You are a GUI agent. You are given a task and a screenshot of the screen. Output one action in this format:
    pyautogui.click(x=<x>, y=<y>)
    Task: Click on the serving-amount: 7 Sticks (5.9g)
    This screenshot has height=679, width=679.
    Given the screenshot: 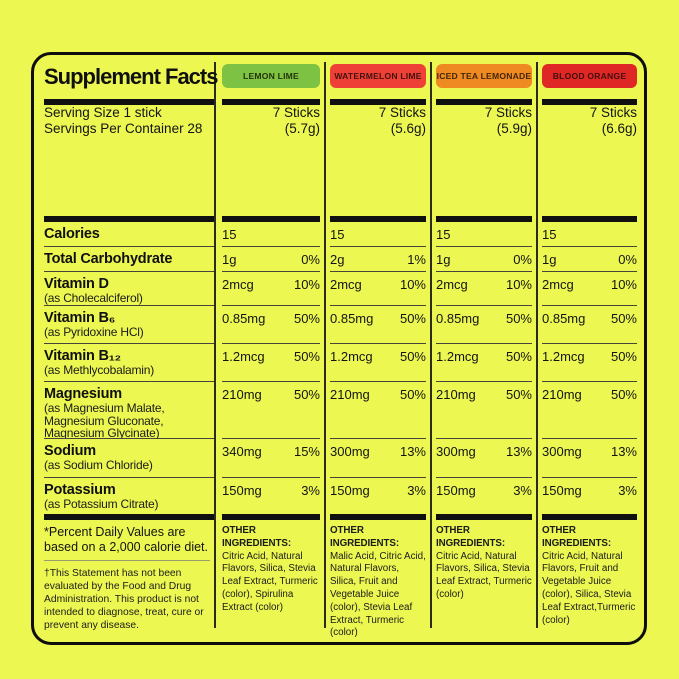 What is the action you would take?
    pyautogui.click(x=484, y=120)
    